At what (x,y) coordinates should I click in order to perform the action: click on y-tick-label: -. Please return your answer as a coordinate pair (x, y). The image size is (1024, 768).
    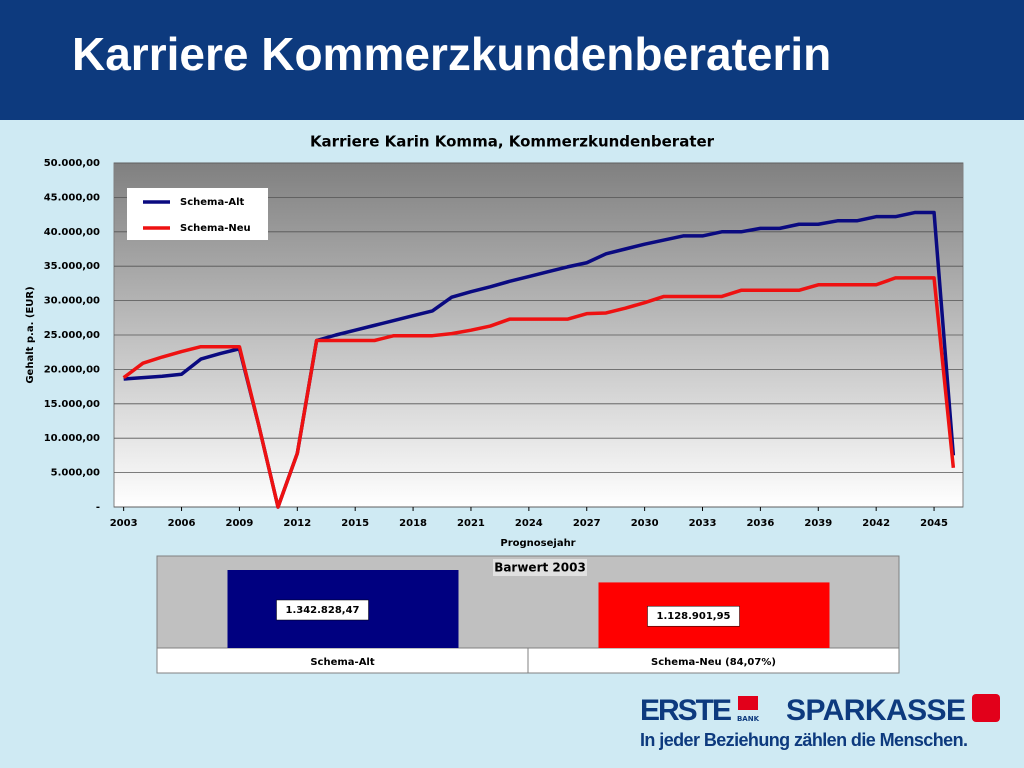
    Looking at the image, I should click on (98, 507).